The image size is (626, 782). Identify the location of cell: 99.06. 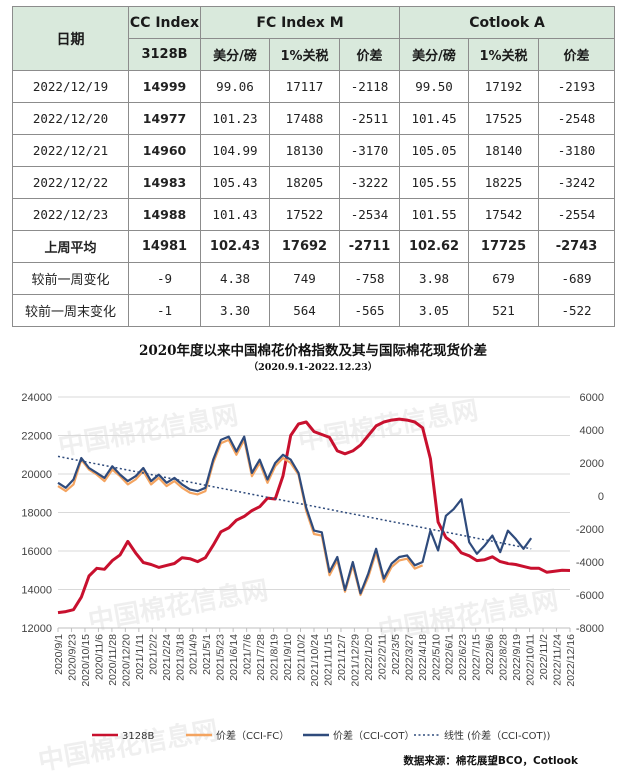
(235, 86).